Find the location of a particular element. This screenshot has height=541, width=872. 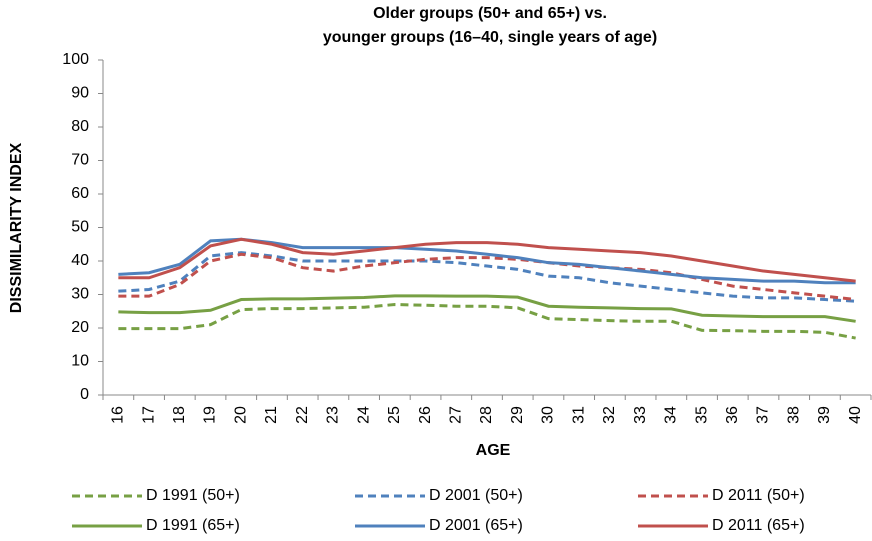

x-tick-label: 28 is located at coordinates (486, 415).